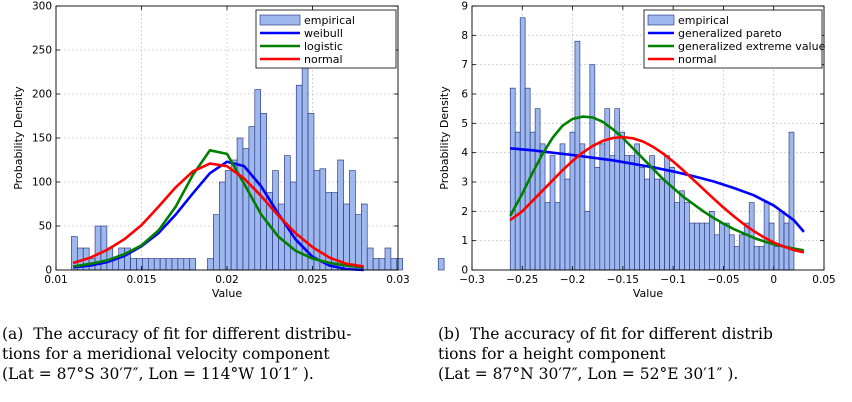 Image resolution: width=852 pixels, height=402 pixels. What do you see at coordinates (280, 20) in the screenshot?
I see `legend-swatch-a` at bounding box center [280, 20].